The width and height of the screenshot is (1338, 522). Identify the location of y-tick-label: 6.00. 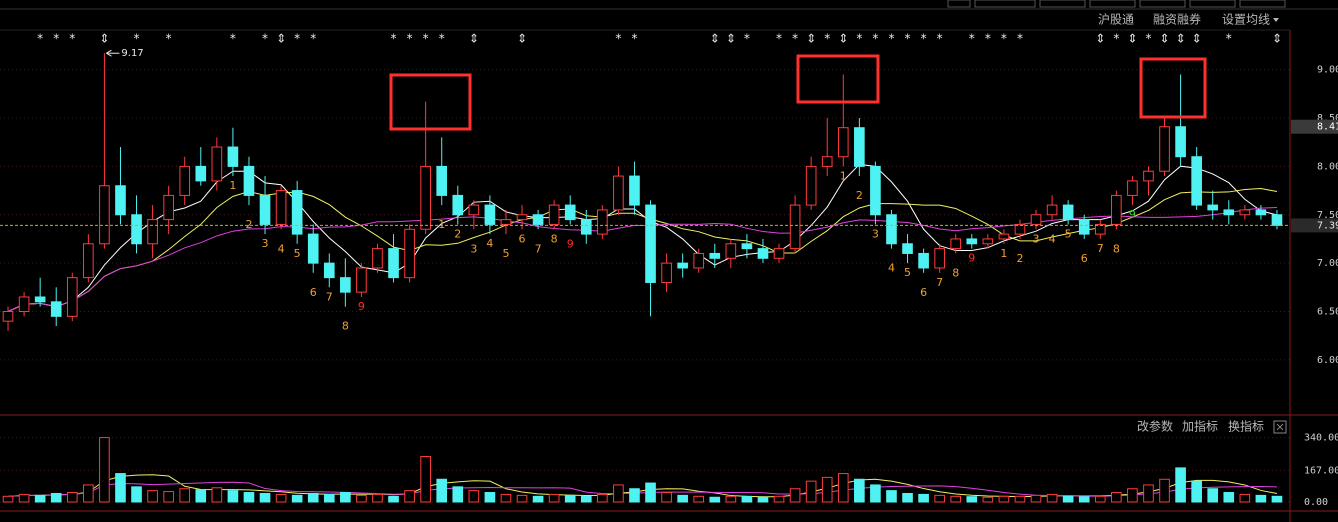
(1327, 360).